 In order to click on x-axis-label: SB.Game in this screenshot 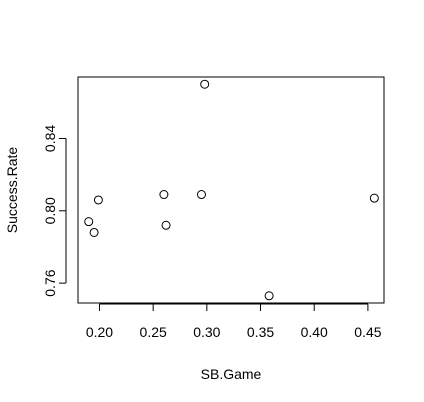, I will do `click(231, 374)`.